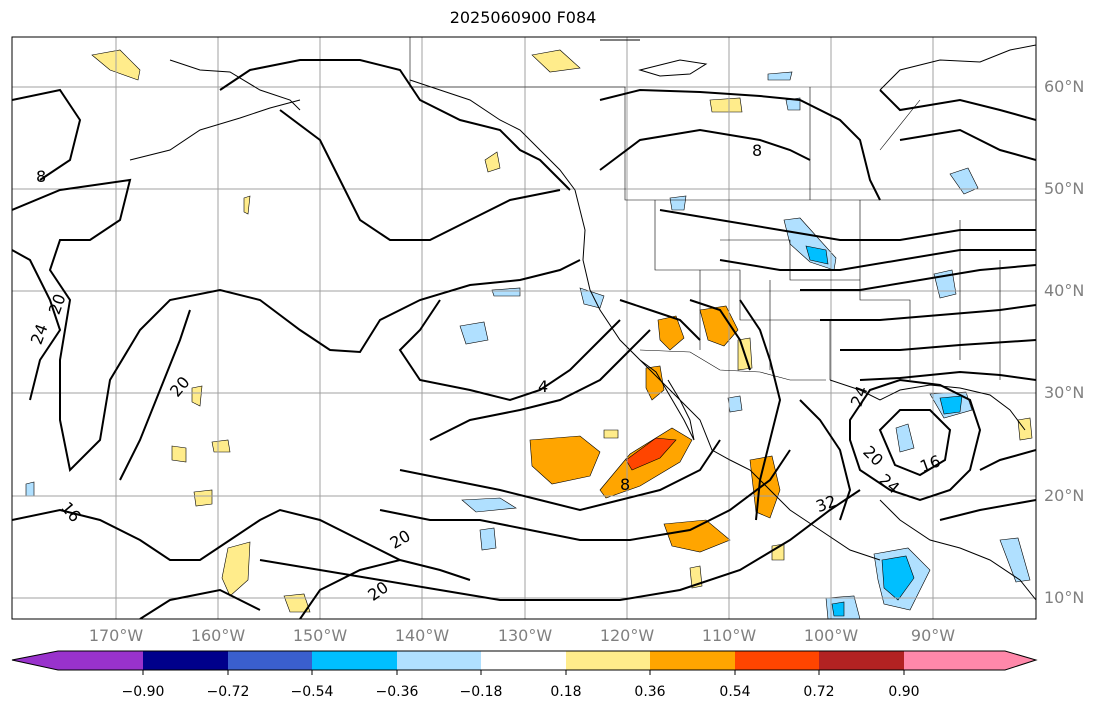 The image size is (1105, 712). I want to click on colorbar-tick-label: −0.36, so click(397, 692).